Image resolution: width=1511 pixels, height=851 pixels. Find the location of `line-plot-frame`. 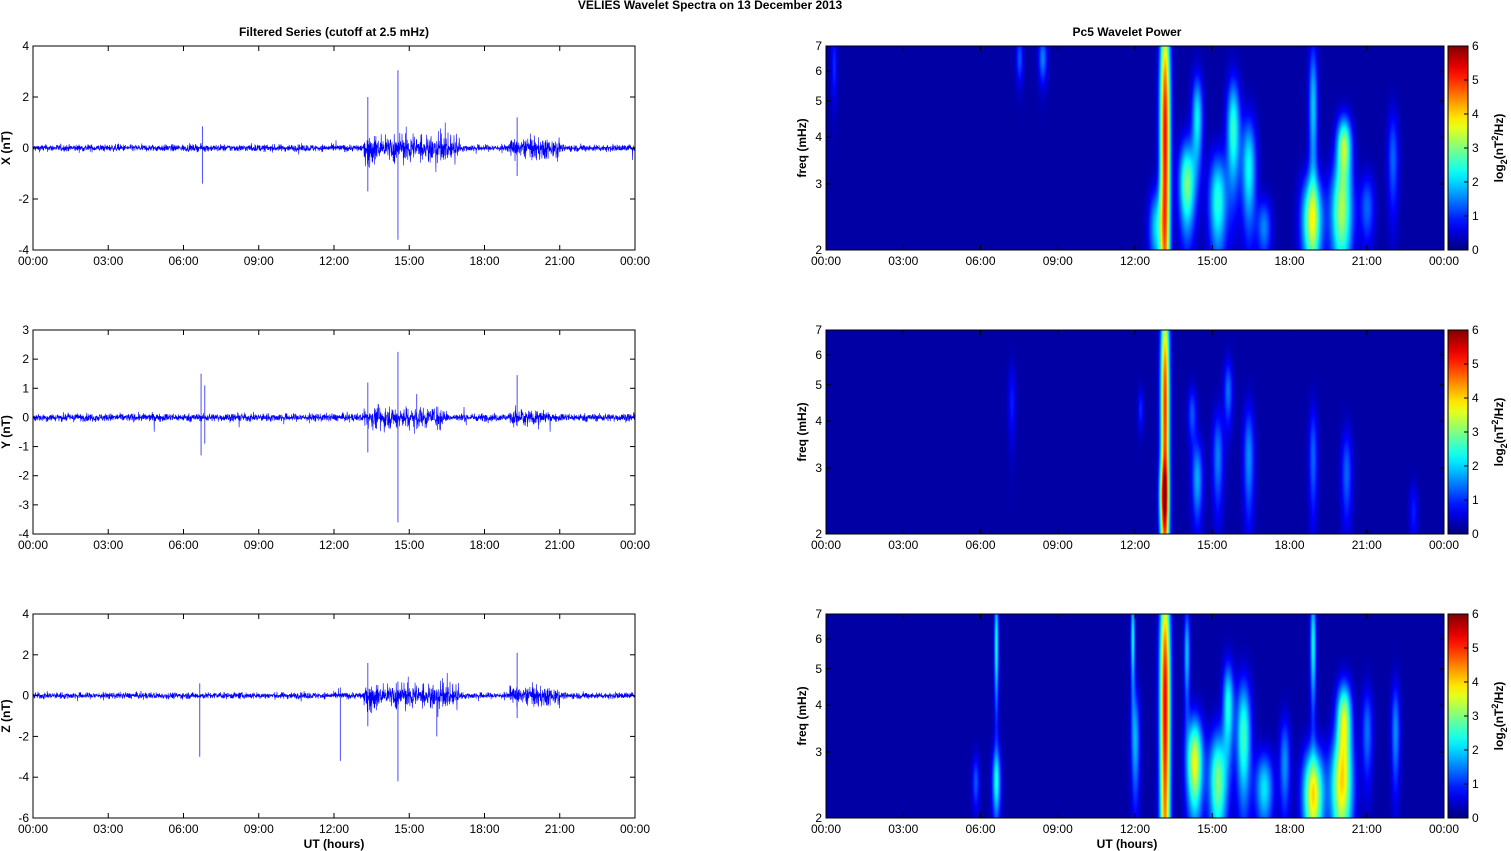

line-plot-frame is located at coordinates (334, 716).